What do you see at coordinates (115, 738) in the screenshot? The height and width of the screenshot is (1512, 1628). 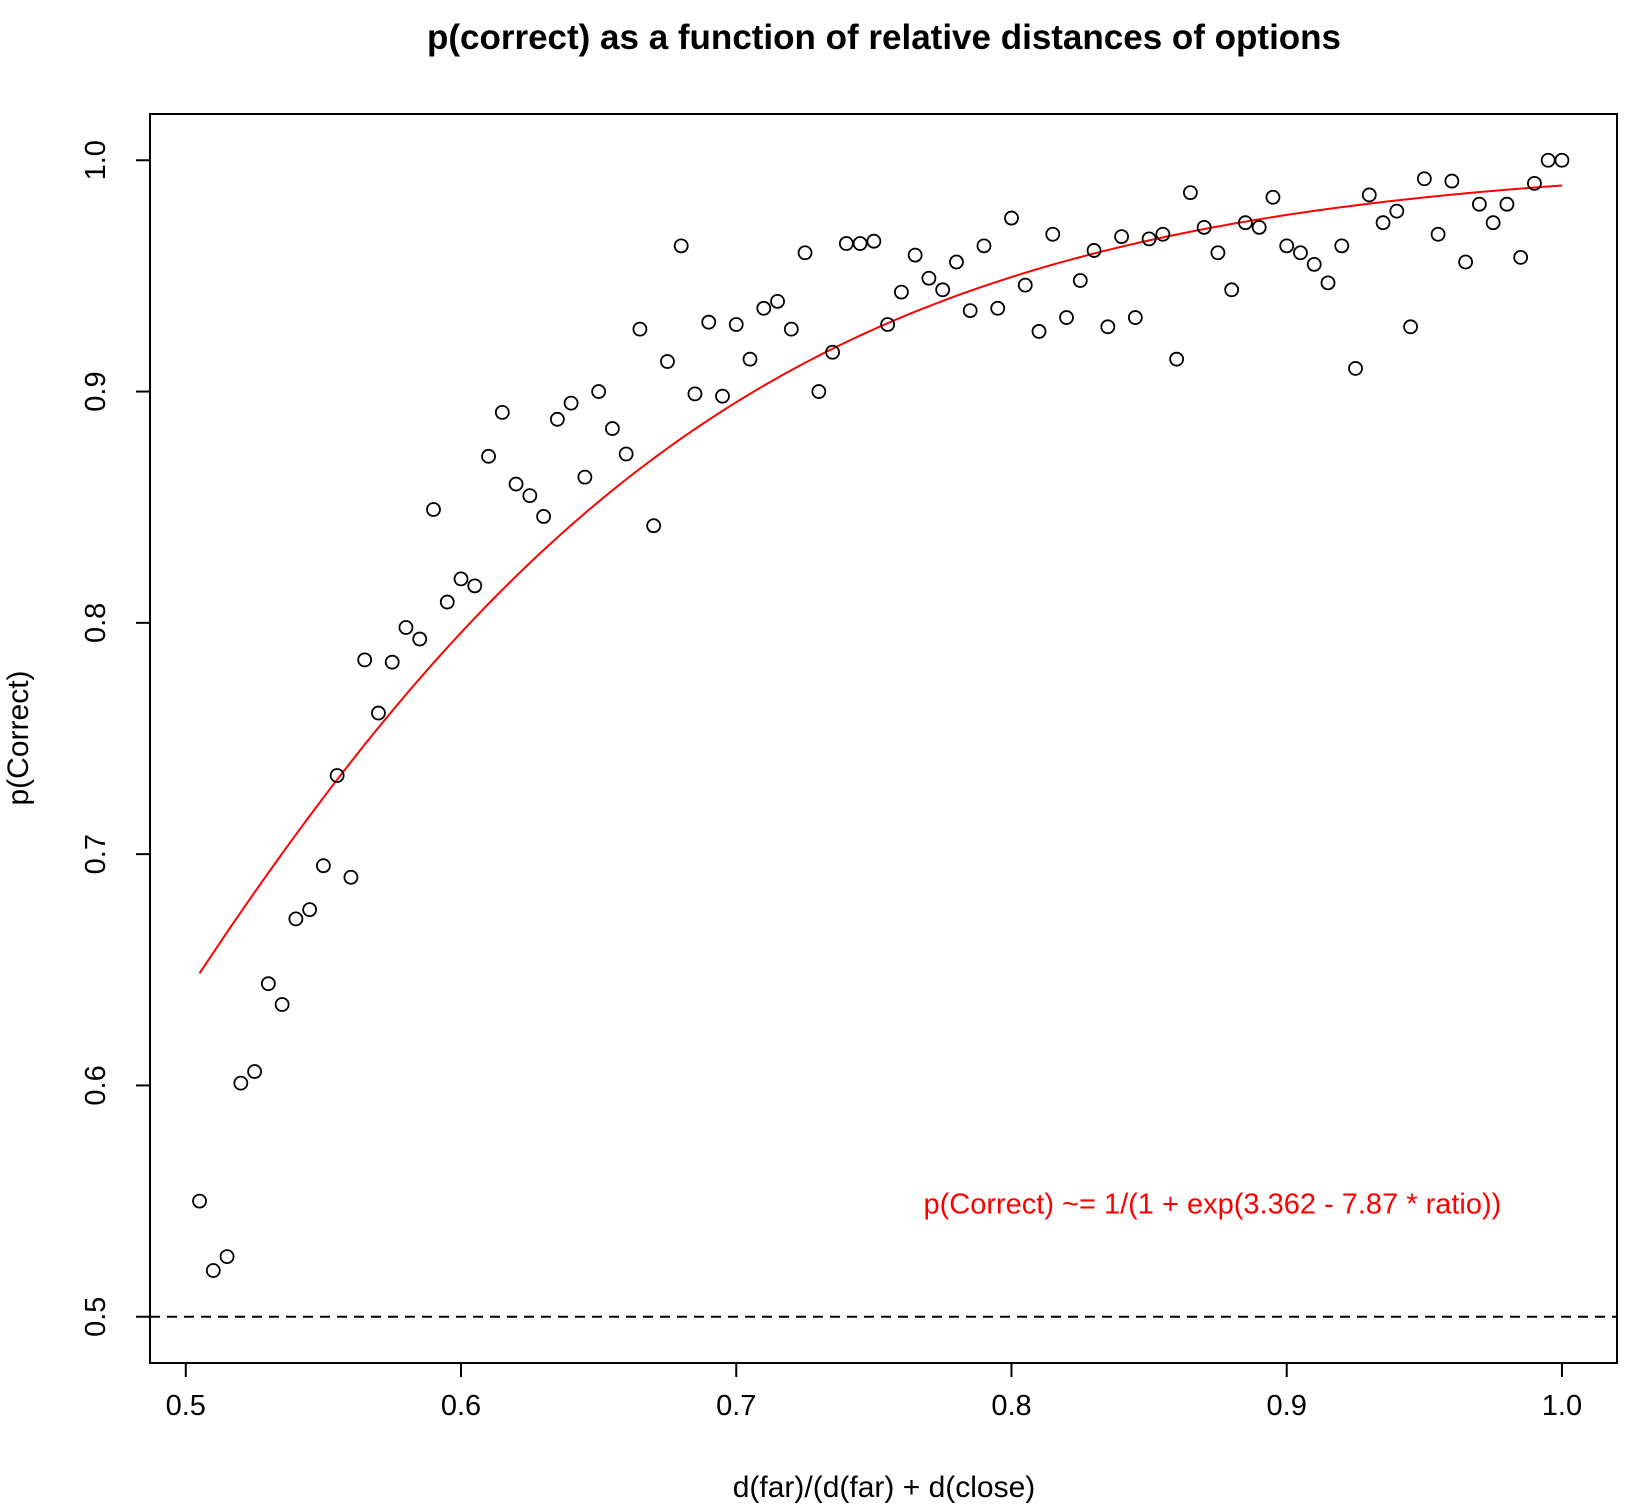 I see `y-axis: 0.5 0.6 0.7 0.8 0.9 1.0` at bounding box center [115, 738].